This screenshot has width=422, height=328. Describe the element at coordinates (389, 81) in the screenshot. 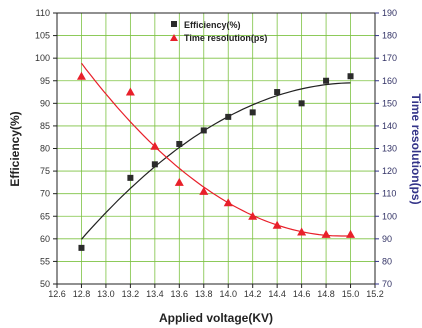

I see `y2-tick-label: 160` at that location.